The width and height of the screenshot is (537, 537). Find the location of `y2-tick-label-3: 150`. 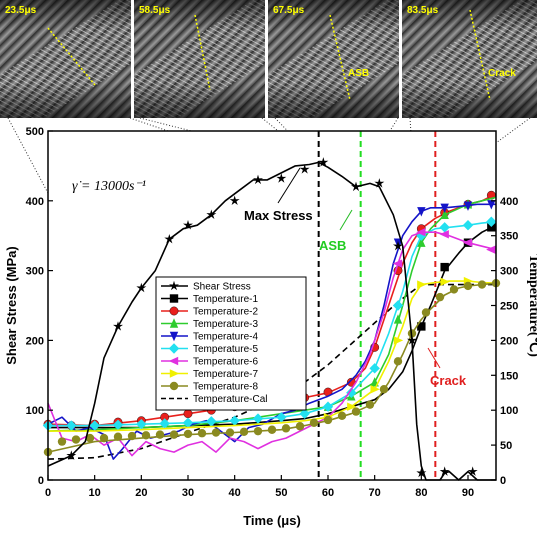

y2-tick-label-3: 150 is located at coordinates (509, 376).